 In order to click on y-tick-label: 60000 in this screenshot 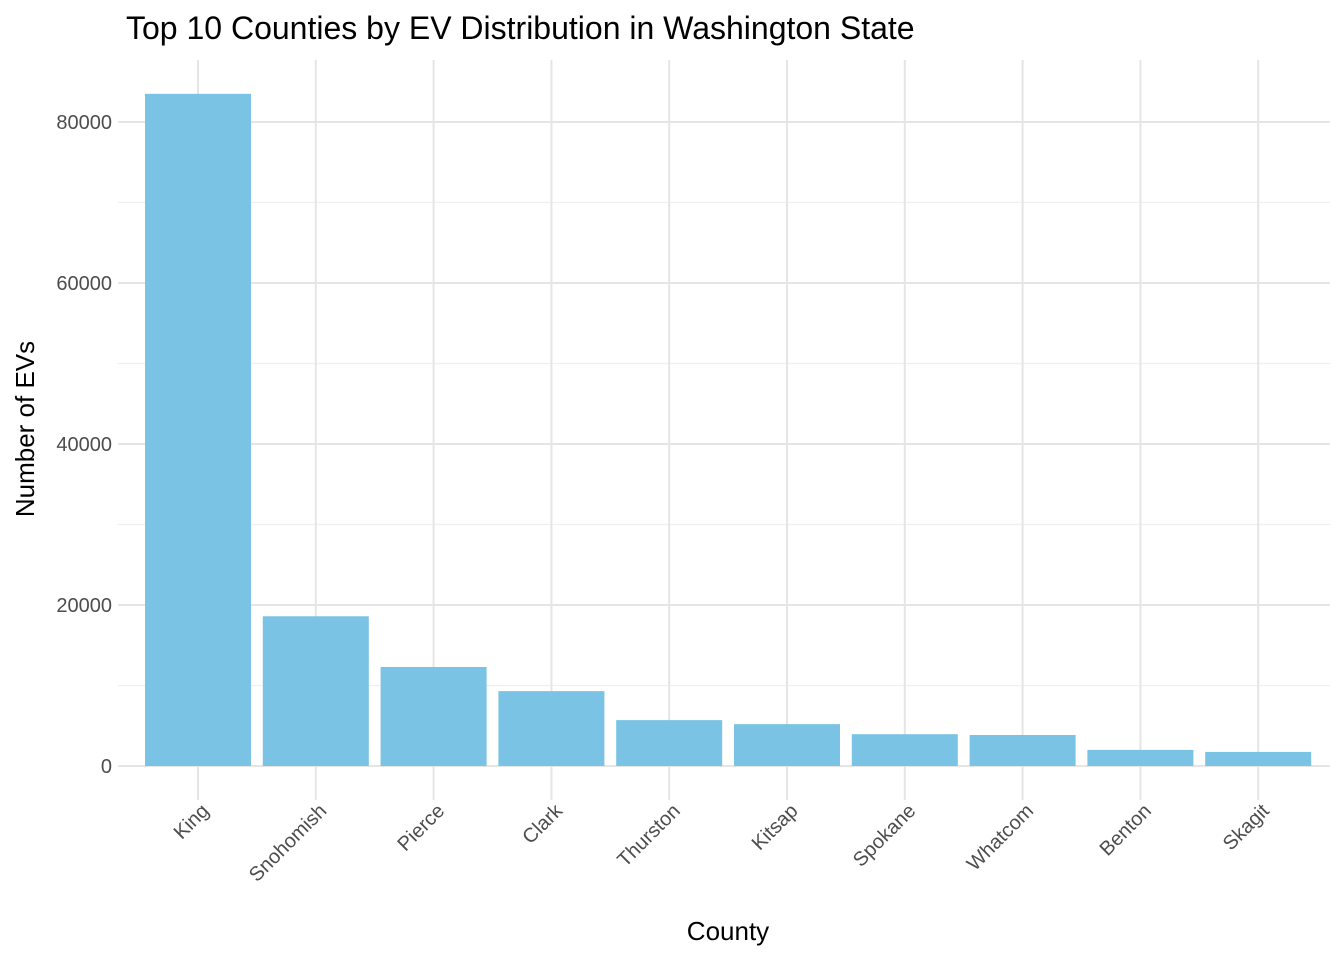, I will do `click(84, 284)`.